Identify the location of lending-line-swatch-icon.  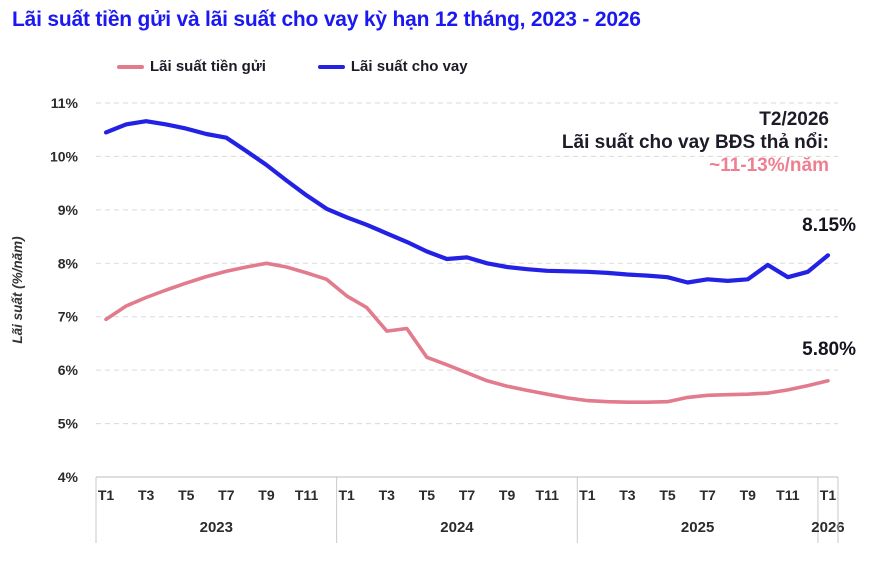
(331, 66).